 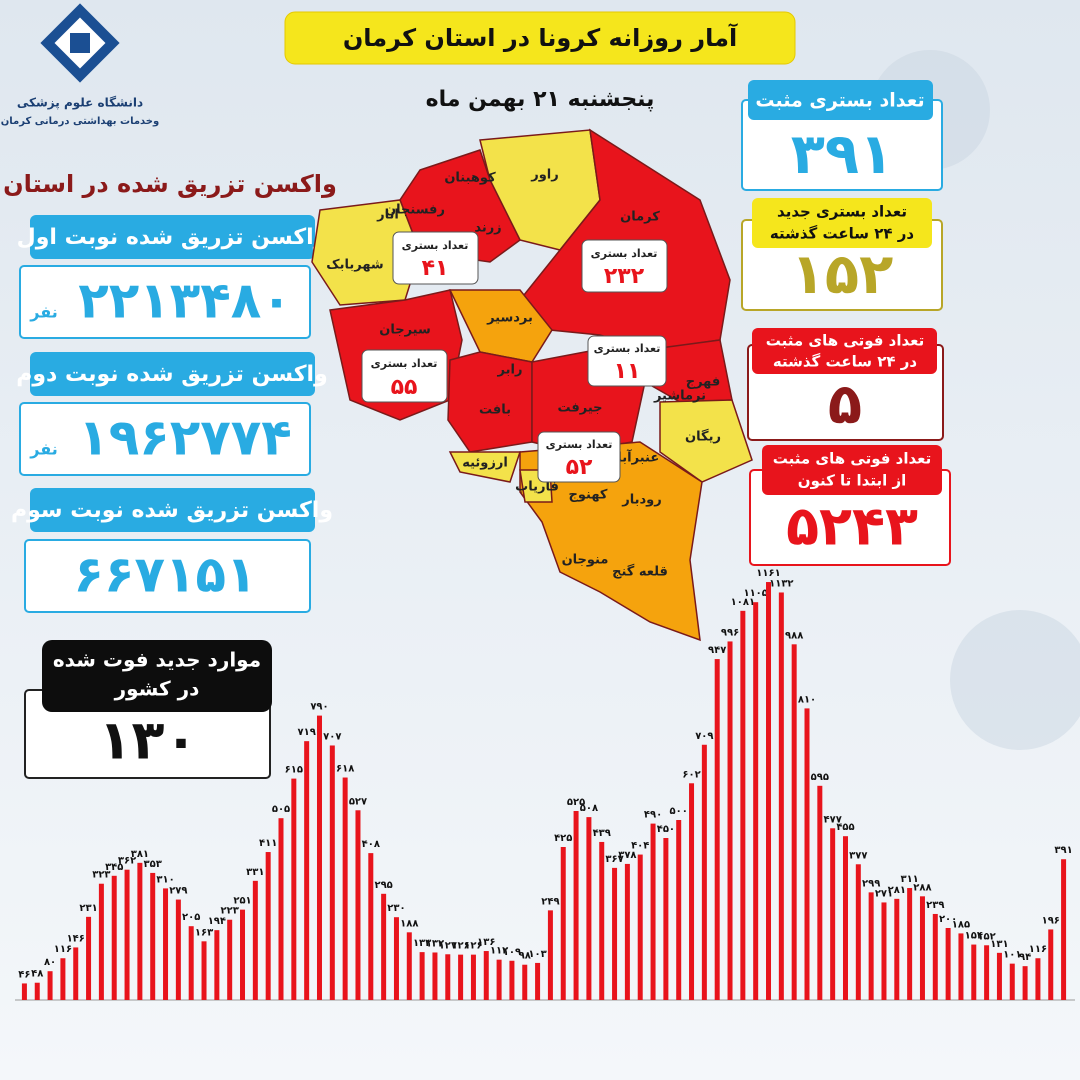 What do you see at coordinates (396, 908) in the screenshot?
I see `value-label: ۲۳۰` at bounding box center [396, 908].